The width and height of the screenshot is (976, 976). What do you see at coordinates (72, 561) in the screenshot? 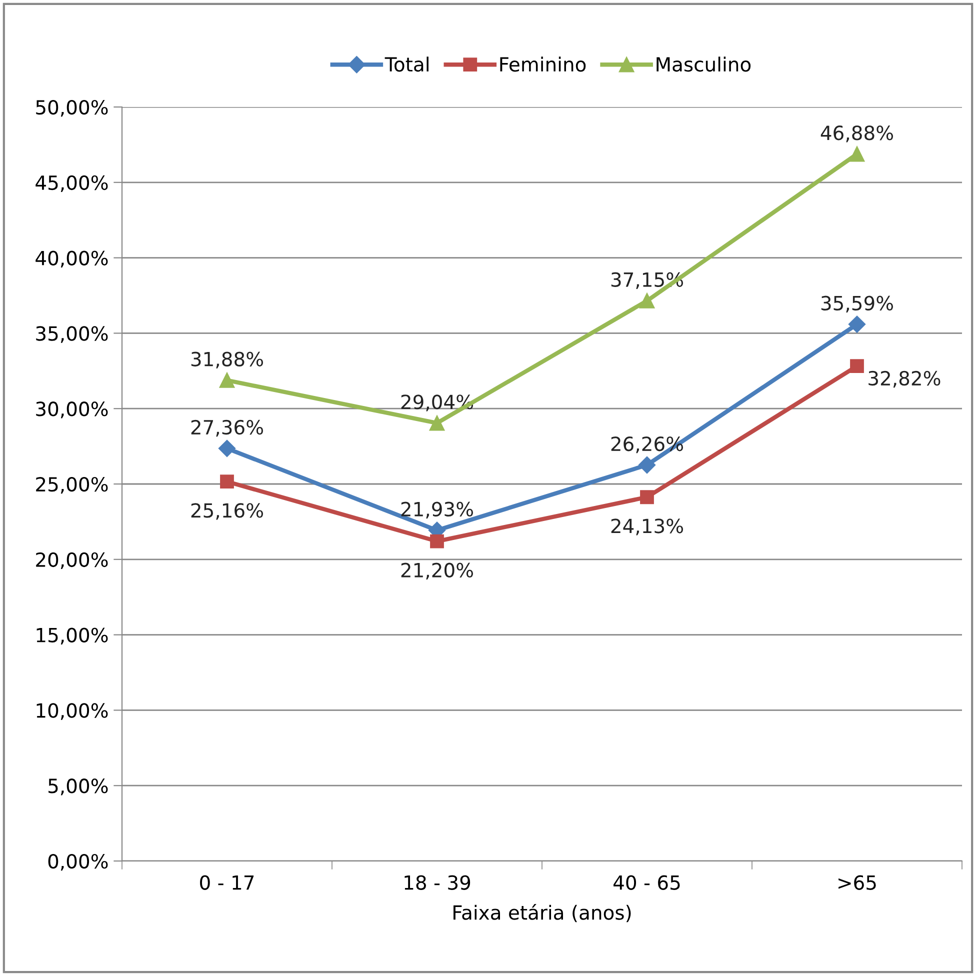
I see `y-tick-label: 20,00%` at bounding box center [72, 561].